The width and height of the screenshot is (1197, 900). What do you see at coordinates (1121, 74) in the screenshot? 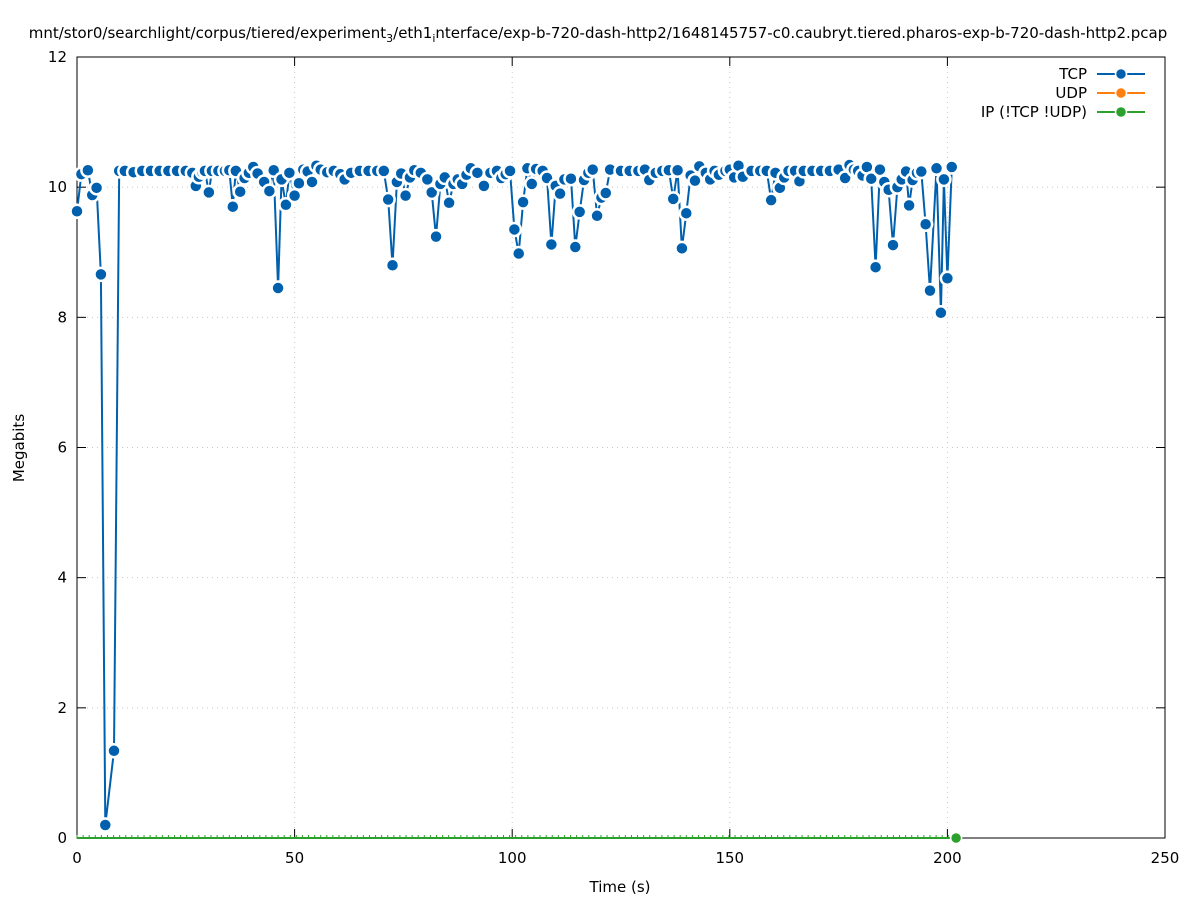
I see `legend-marker-tcp` at bounding box center [1121, 74].